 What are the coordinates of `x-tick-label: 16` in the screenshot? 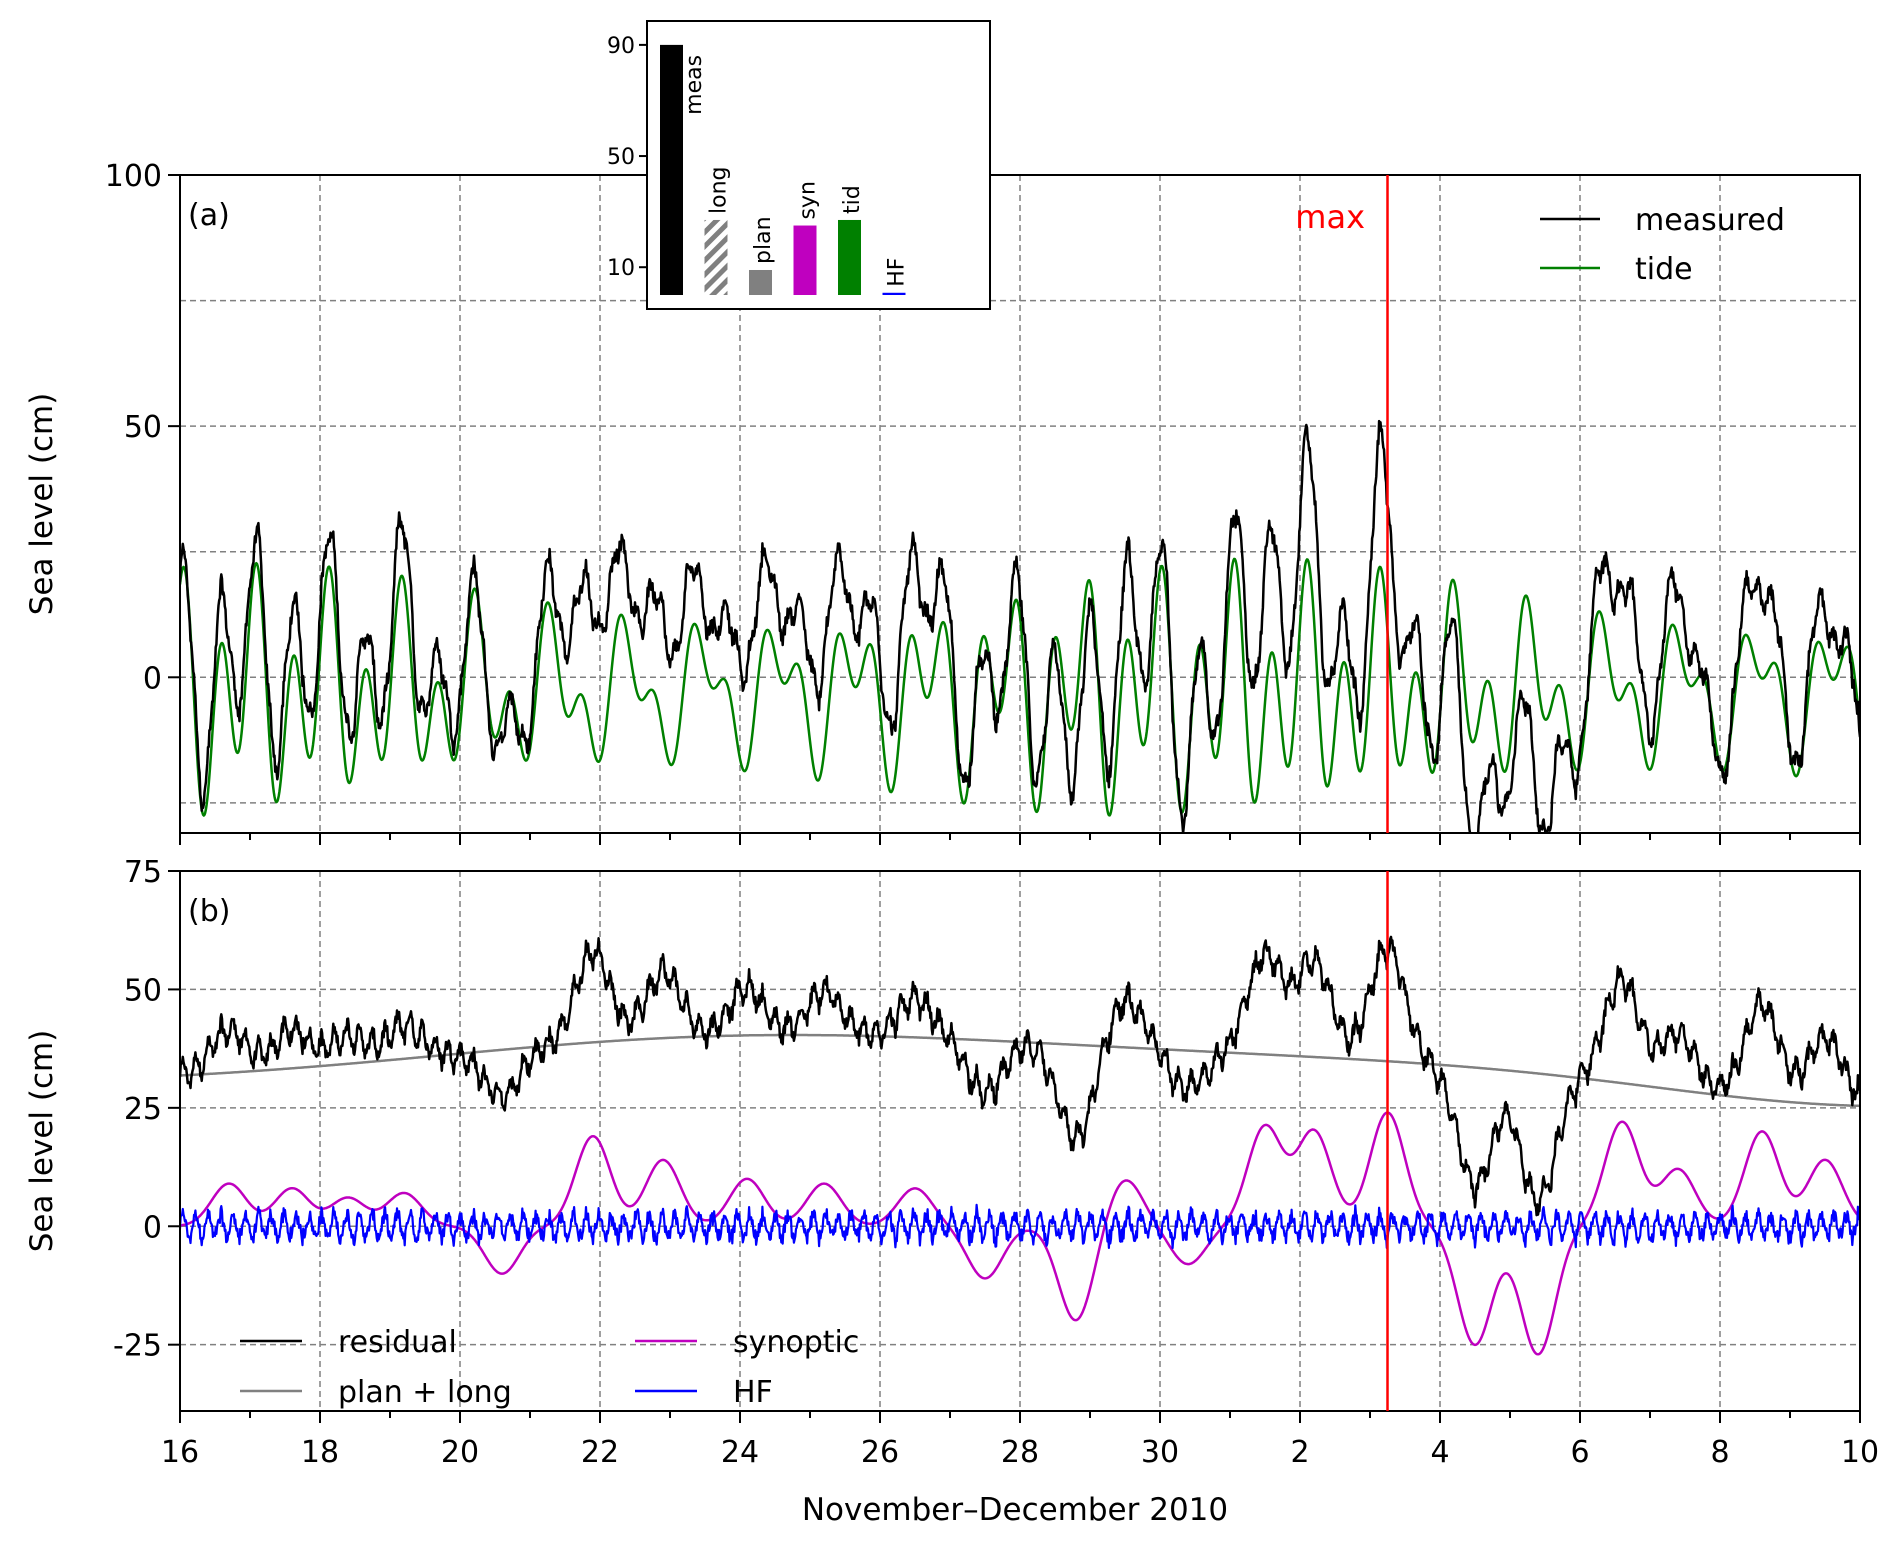 It's located at (180, 1452).